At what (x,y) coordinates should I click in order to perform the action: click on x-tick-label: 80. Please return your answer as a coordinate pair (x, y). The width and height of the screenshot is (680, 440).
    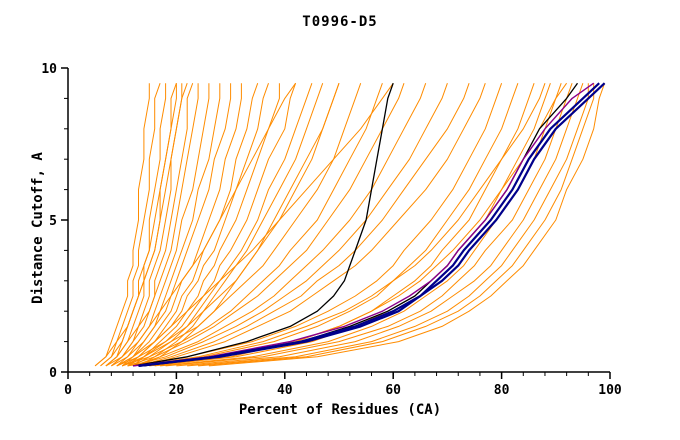
    Looking at the image, I should click on (502, 390).